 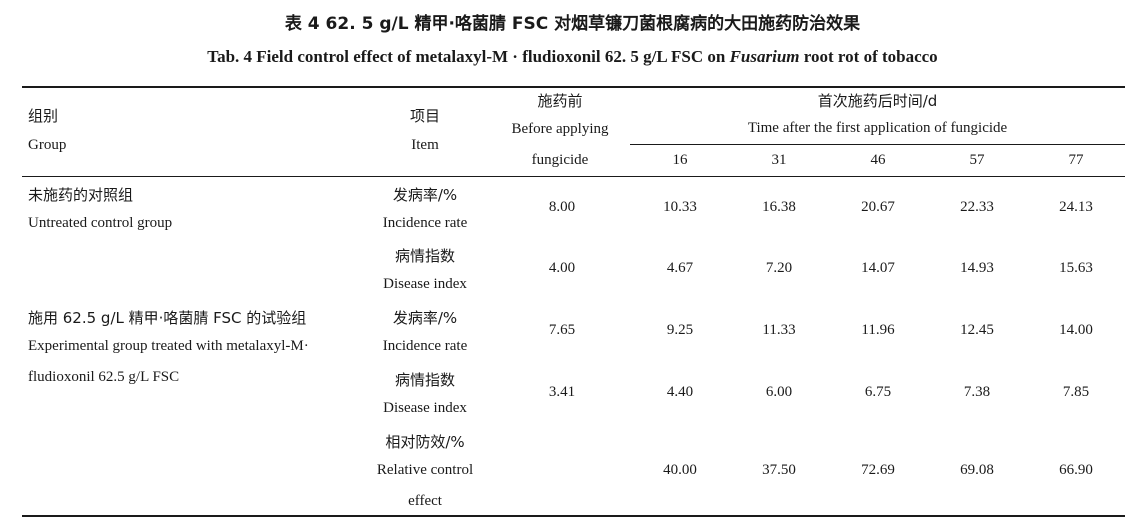 I want to click on item-relative-en2: effect, so click(x=425, y=501).